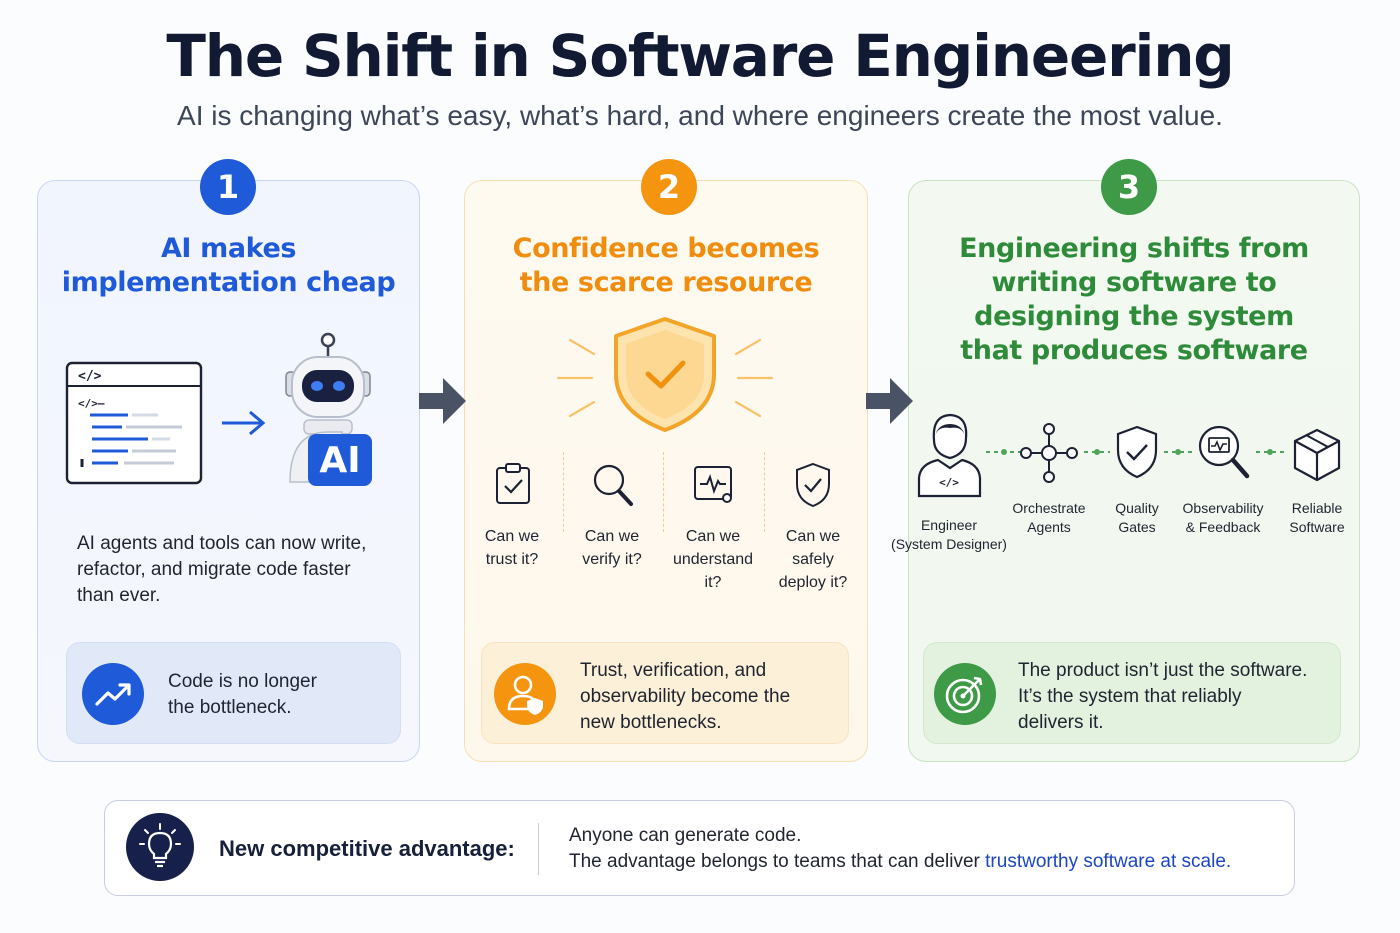 The height and width of the screenshot is (933, 1400). What do you see at coordinates (242, 694) in the screenshot?
I see `card-1-callout-text: Code is no longer the bottleneck.` at bounding box center [242, 694].